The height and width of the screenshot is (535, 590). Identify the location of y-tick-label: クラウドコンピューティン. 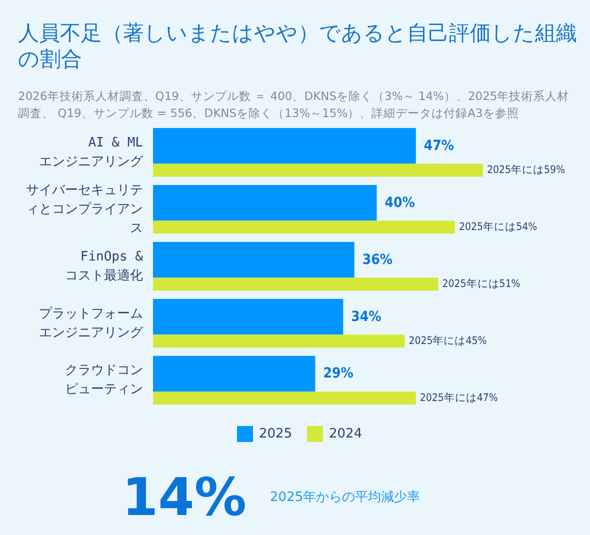
(104, 380).